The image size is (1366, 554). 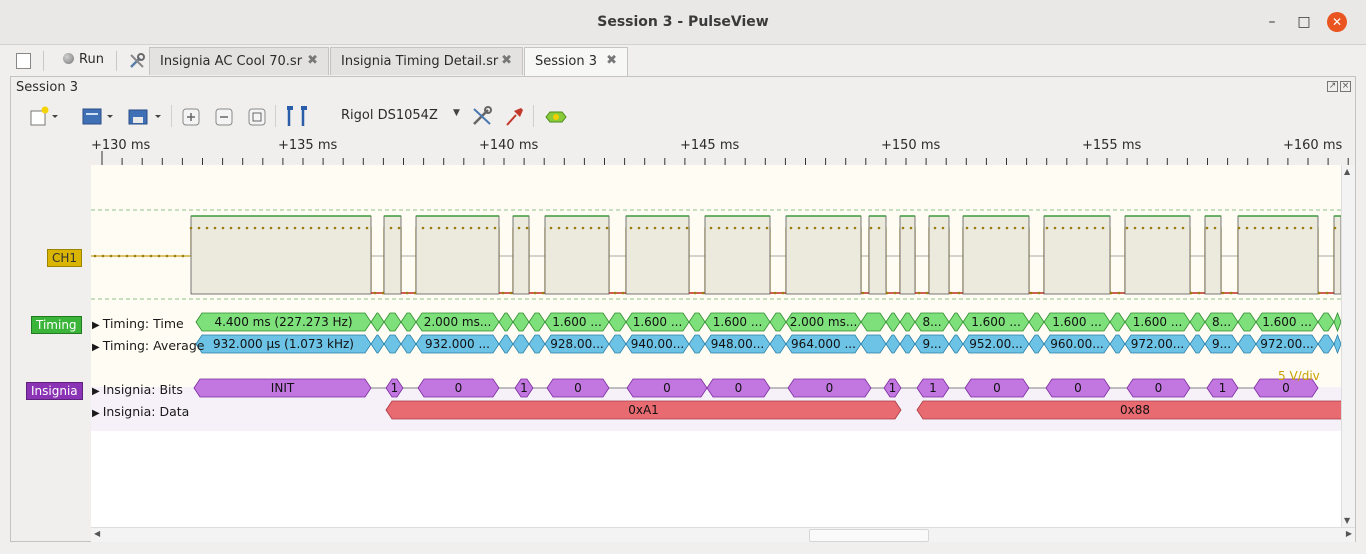 What do you see at coordinates (515, 116) in the screenshot?
I see `probe-icon` at bounding box center [515, 116].